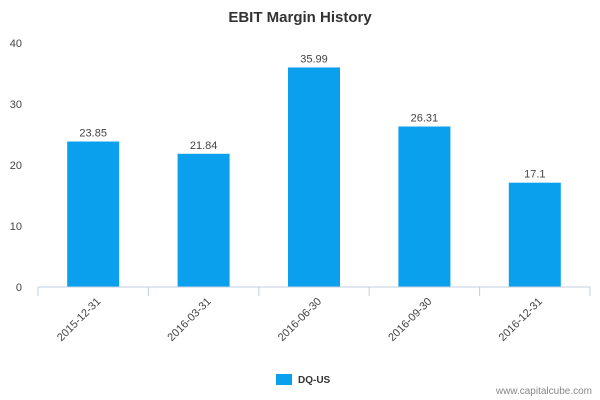 This screenshot has height=400, width=600. Describe the element at coordinates (425, 119) in the screenshot. I see `data-label: 26.31` at that location.